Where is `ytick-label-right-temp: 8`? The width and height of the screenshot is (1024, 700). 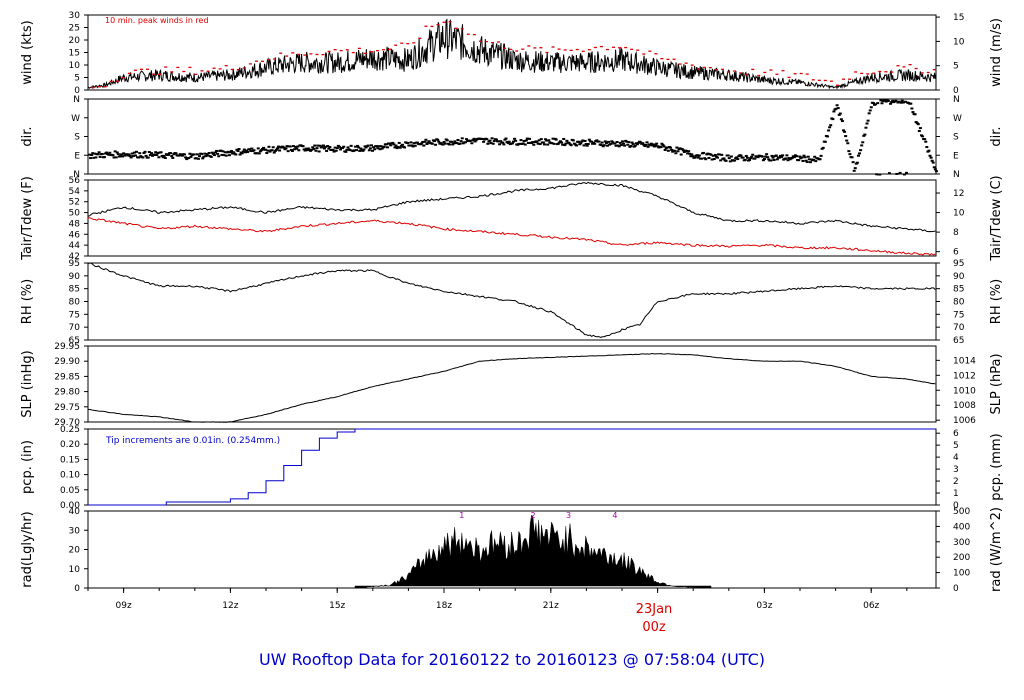
ytick-label-right-temp: 8 is located at coordinates (956, 233).